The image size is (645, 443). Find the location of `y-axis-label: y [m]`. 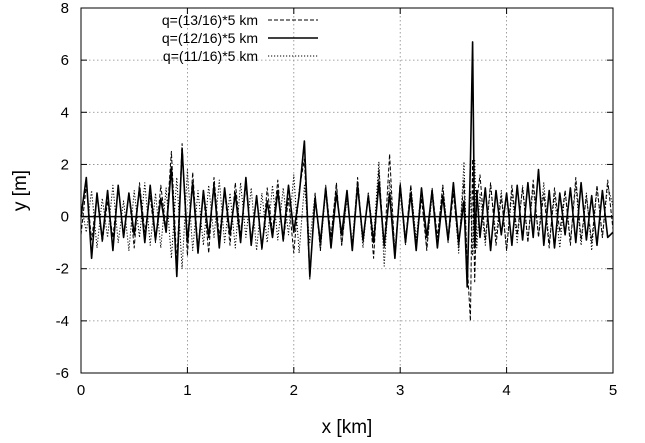

y-axis-label: y [m] is located at coordinates (20, 190).